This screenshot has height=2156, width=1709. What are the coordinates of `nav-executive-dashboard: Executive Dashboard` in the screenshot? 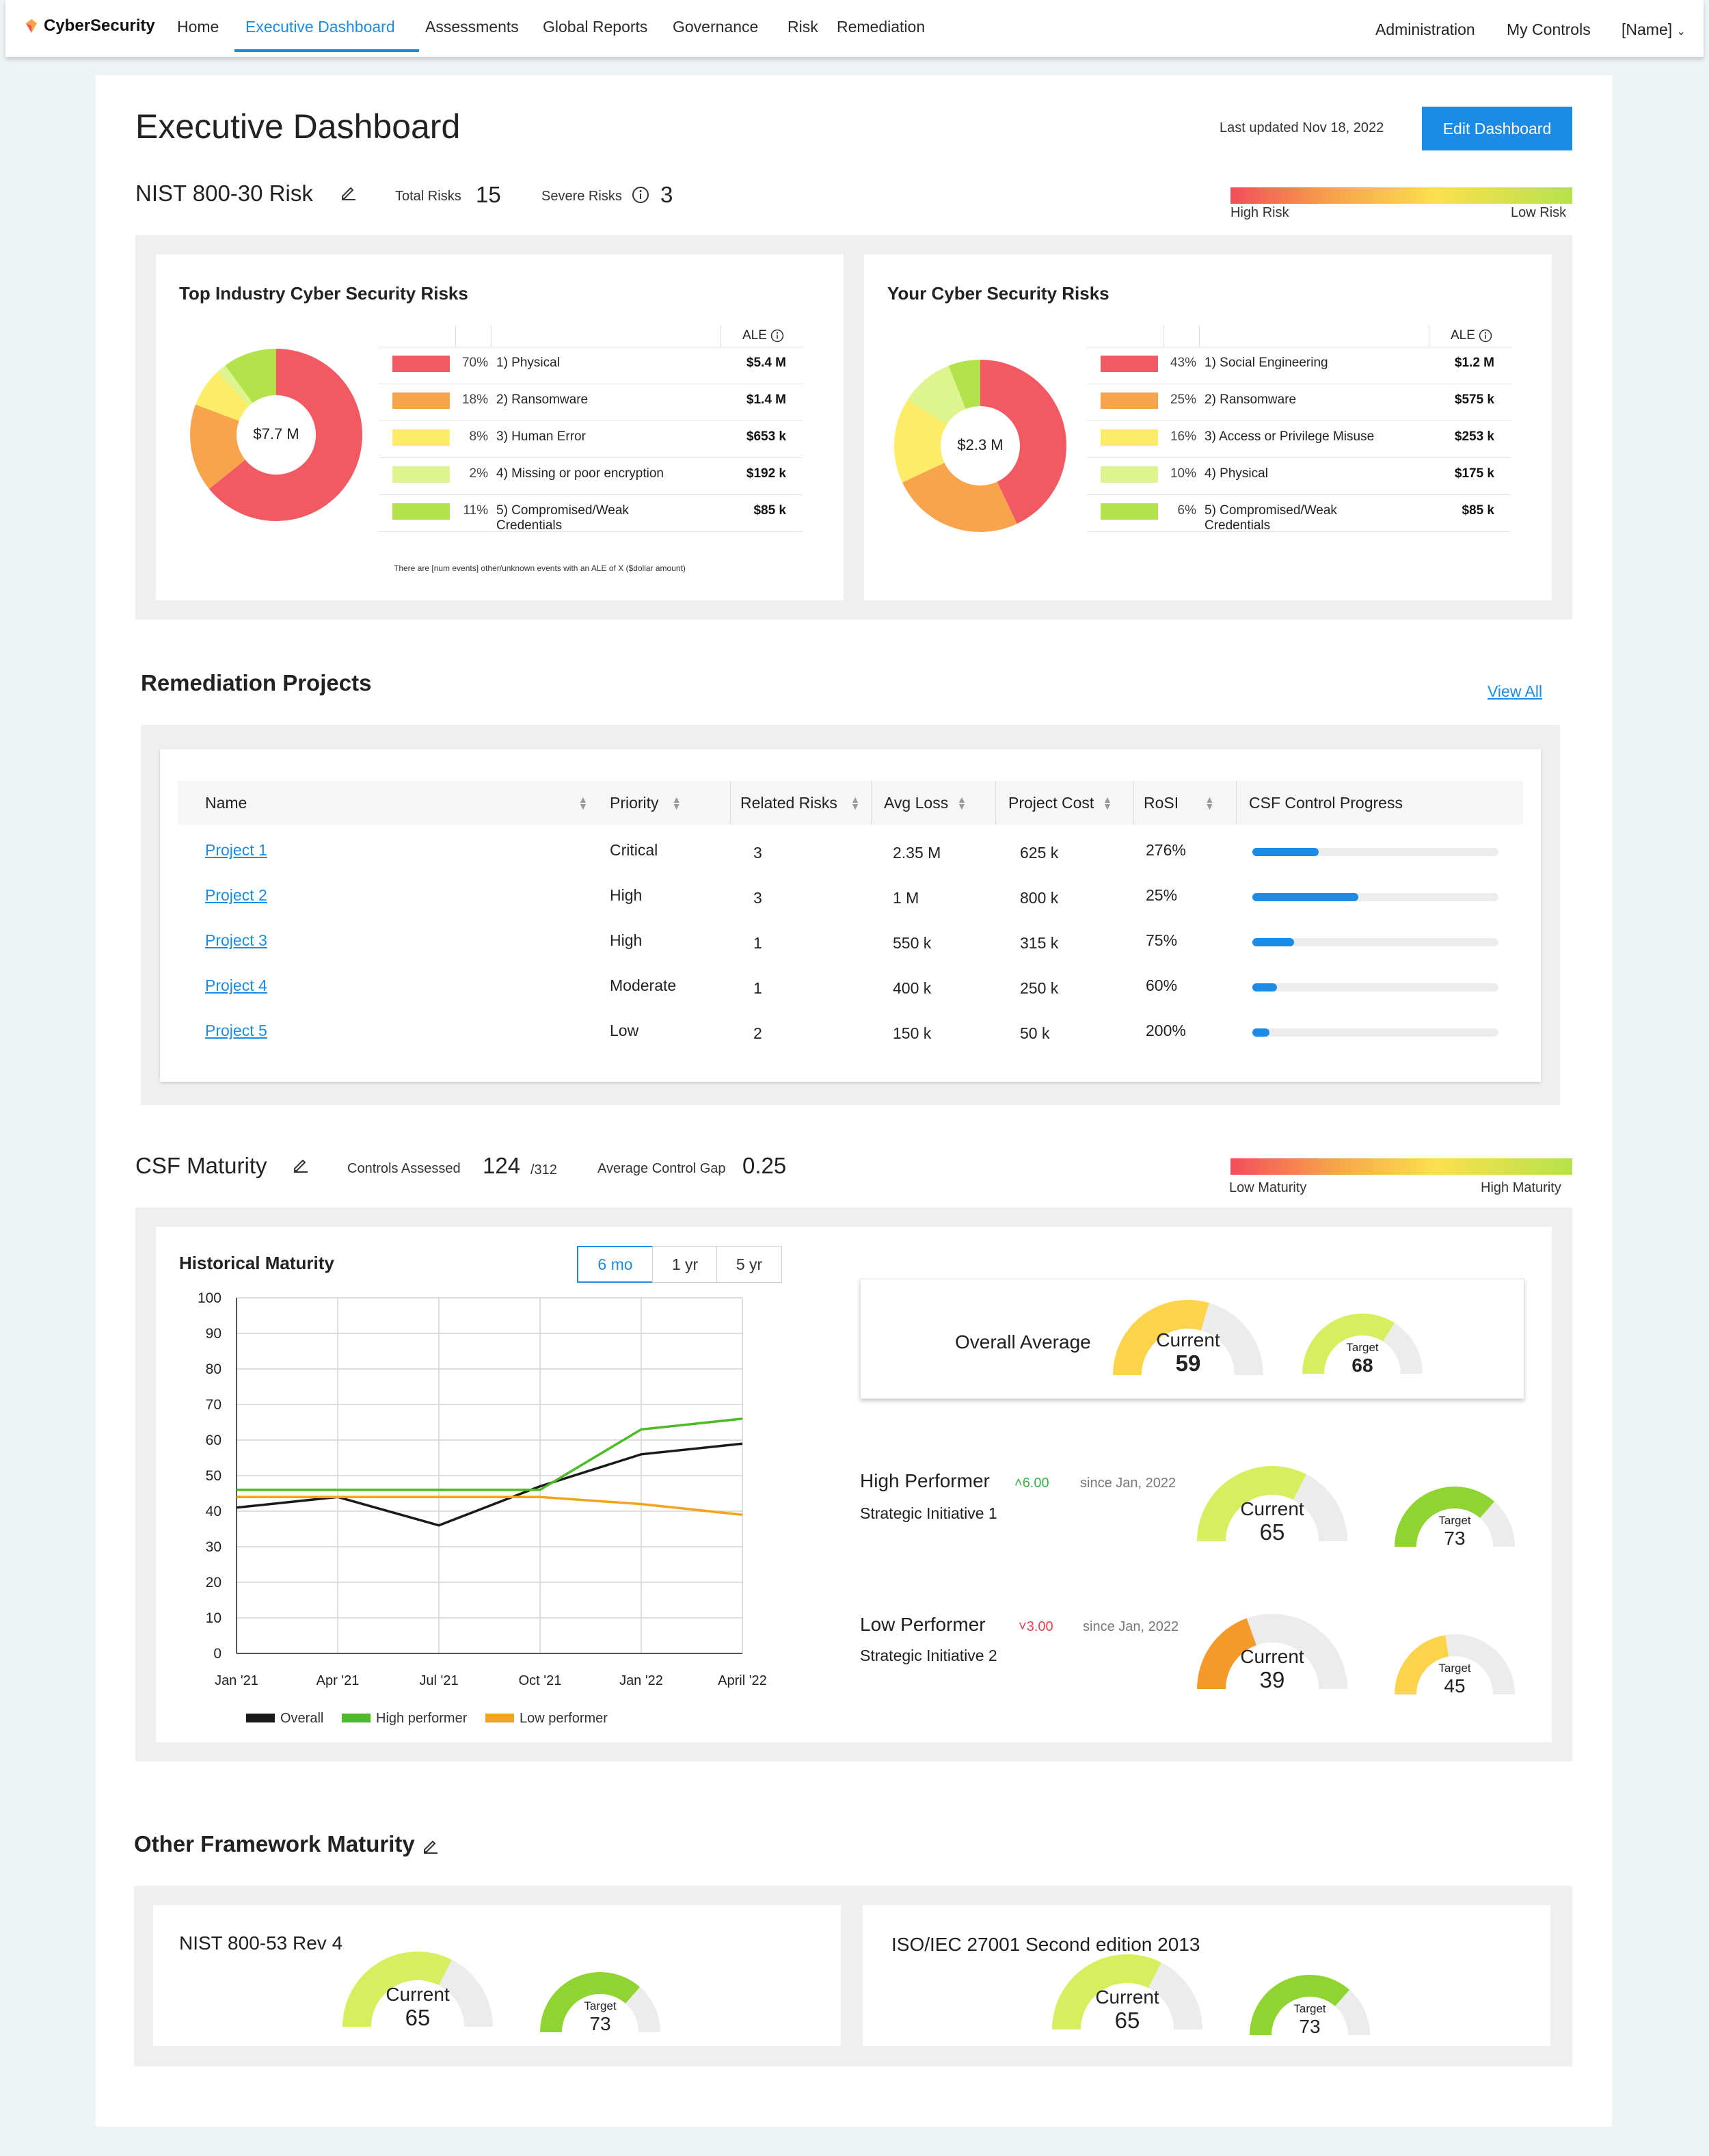 It's located at (320, 27).